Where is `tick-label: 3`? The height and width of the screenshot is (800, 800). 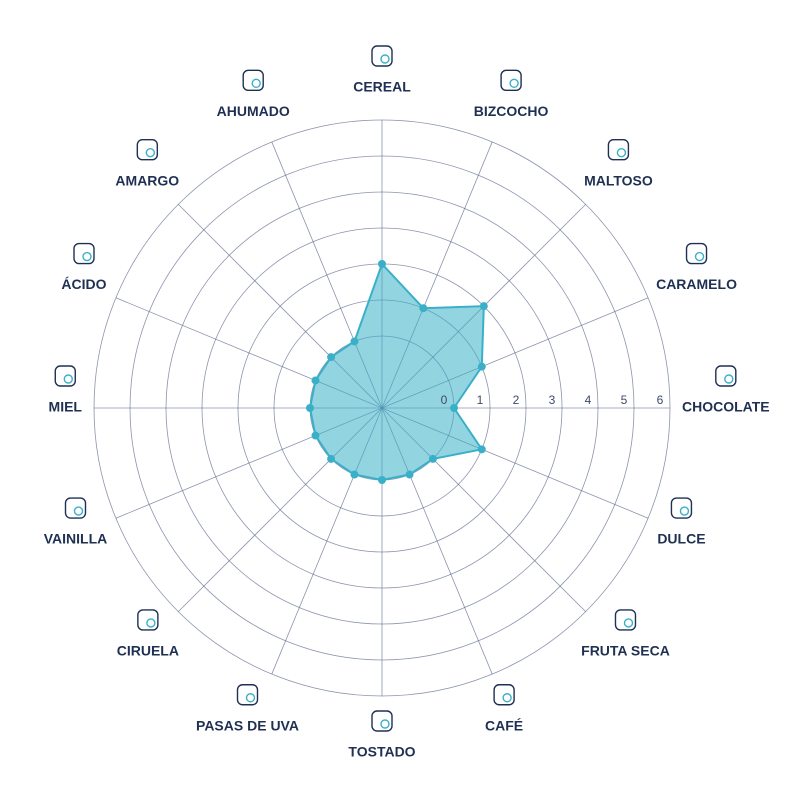 tick-label: 3 is located at coordinates (552, 400).